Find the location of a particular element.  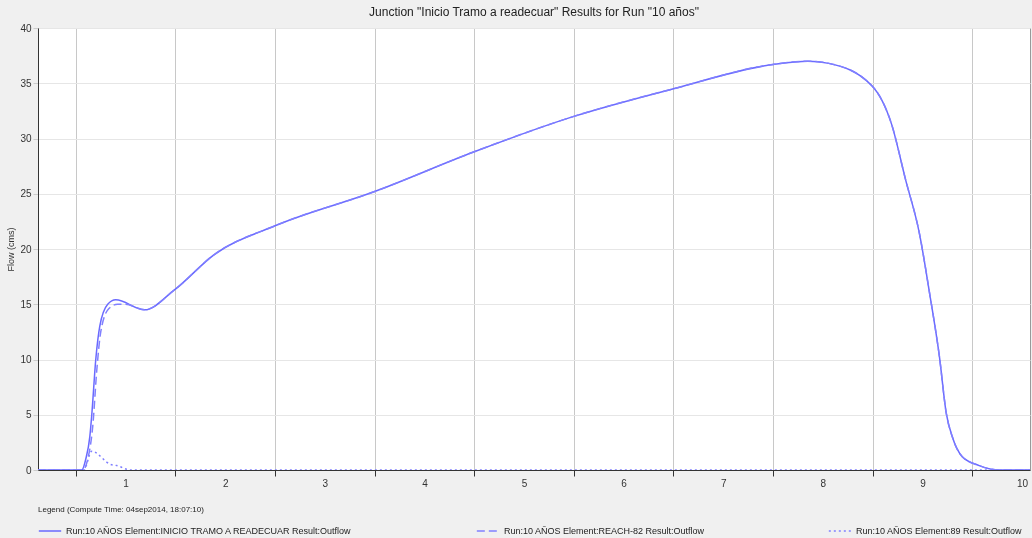

x-tick-label: 7 is located at coordinates (723, 483).